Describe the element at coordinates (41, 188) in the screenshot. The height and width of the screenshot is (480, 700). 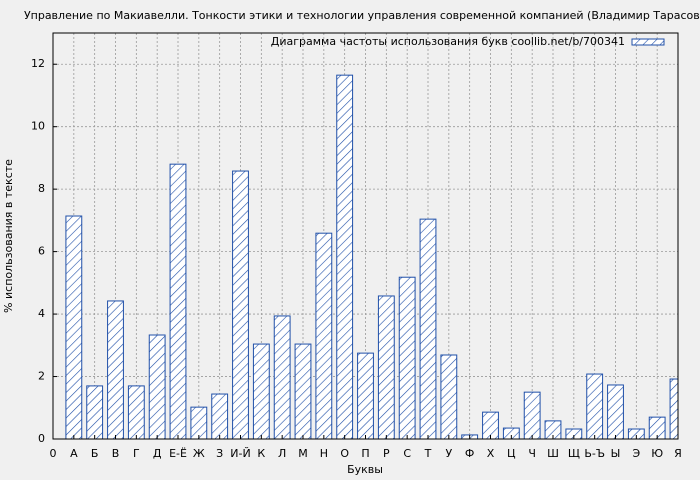
I see `y-tick-label: 8` at that location.